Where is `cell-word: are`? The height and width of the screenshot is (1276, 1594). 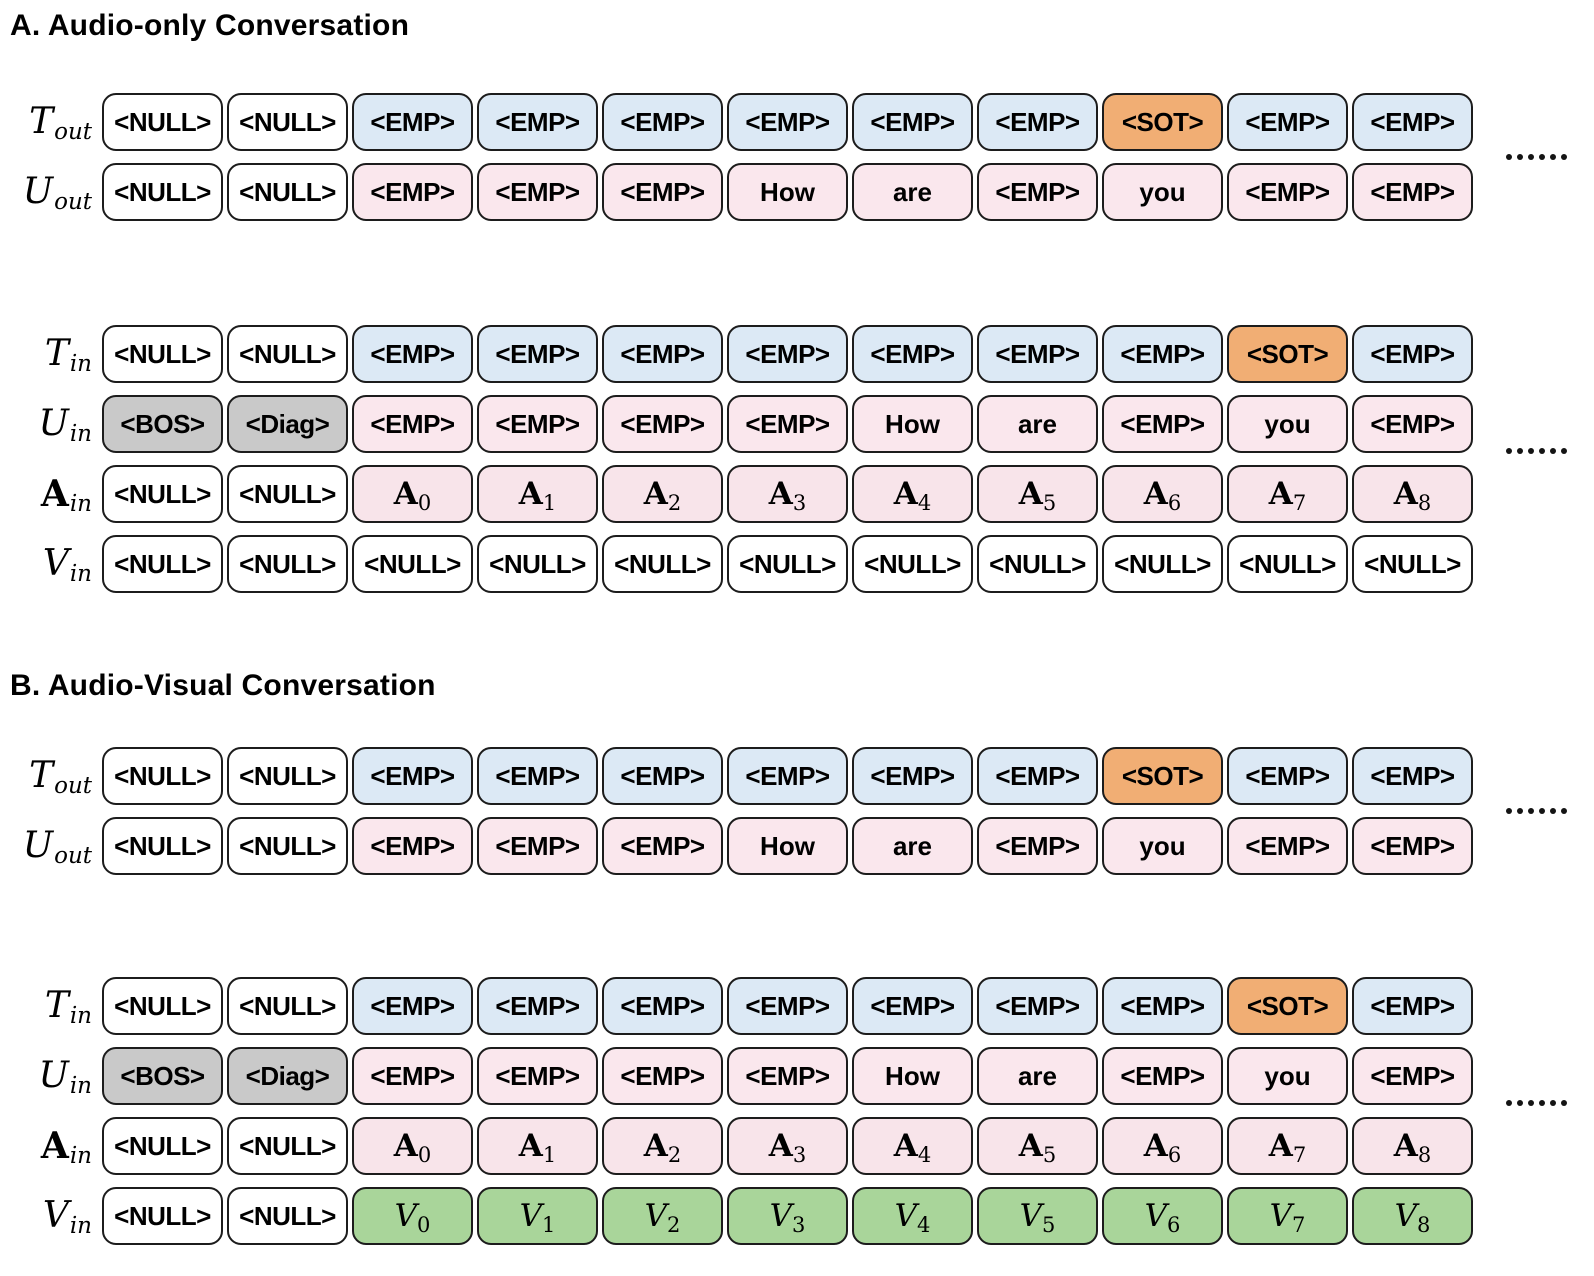
cell-word: are is located at coordinates (1037, 424).